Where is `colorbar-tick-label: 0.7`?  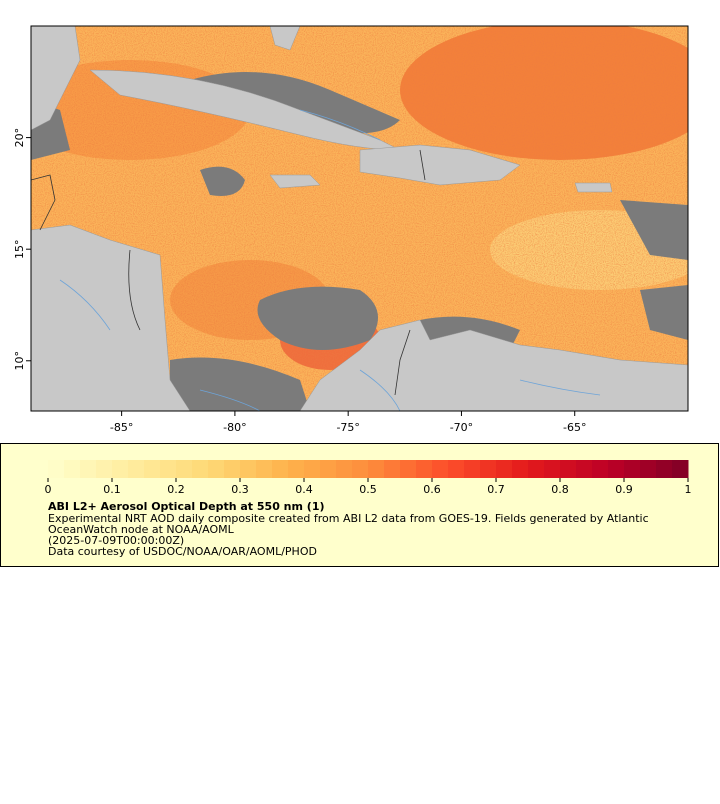 colorbar-tick-label: 0.7 is located at coordinates (496, 489).